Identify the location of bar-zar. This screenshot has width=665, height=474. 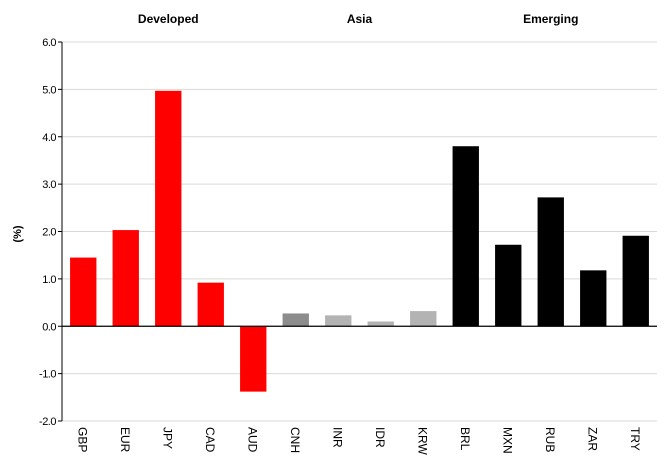
(593, 298).